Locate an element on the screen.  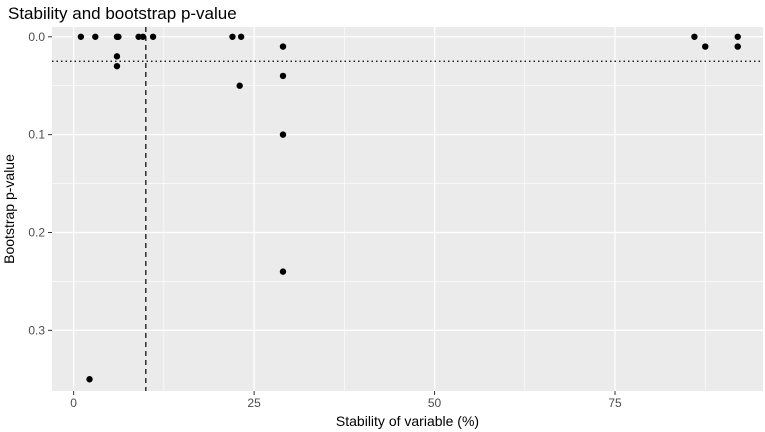
x-tick-label: 50 is located at coordinates (435, 403).